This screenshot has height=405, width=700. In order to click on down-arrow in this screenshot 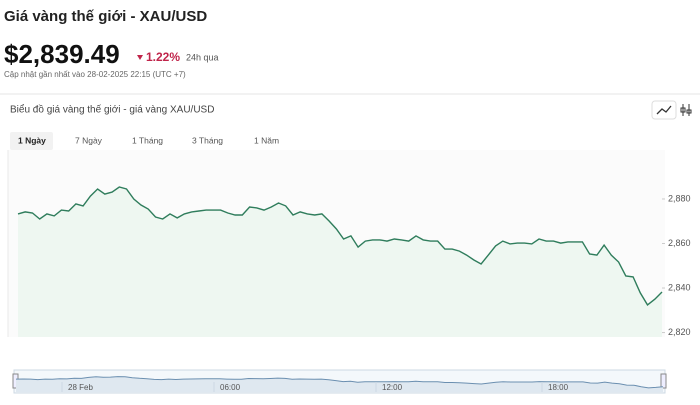, I will do `click(140, 57)`.